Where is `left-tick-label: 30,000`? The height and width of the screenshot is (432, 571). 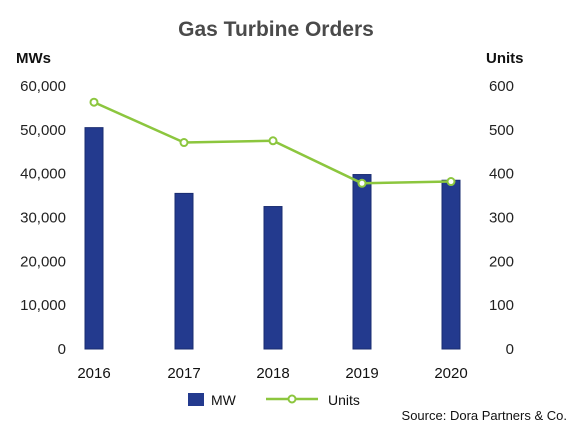
left-tick-label: 30,000 is located at coordinates (43, 218).